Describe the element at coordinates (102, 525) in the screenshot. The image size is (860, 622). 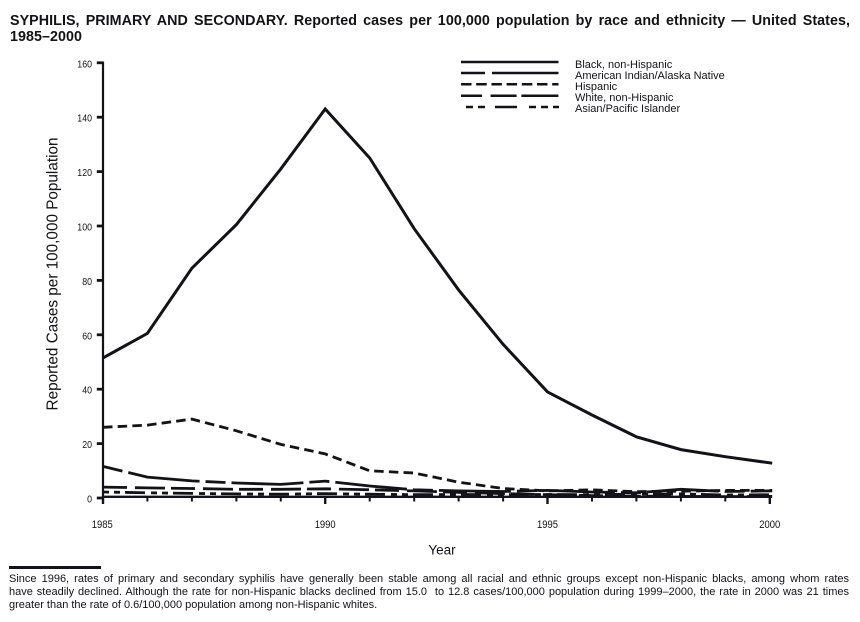
I see `svg-text: 1985` at that location.